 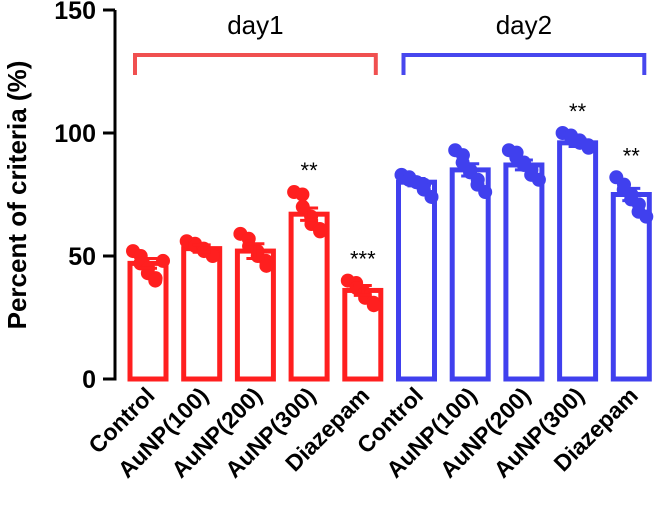 What do you see at coordinates (75, 12) in the screenshot?
I see `y-tick-label-3: 150` at bounding box center [75, 12].